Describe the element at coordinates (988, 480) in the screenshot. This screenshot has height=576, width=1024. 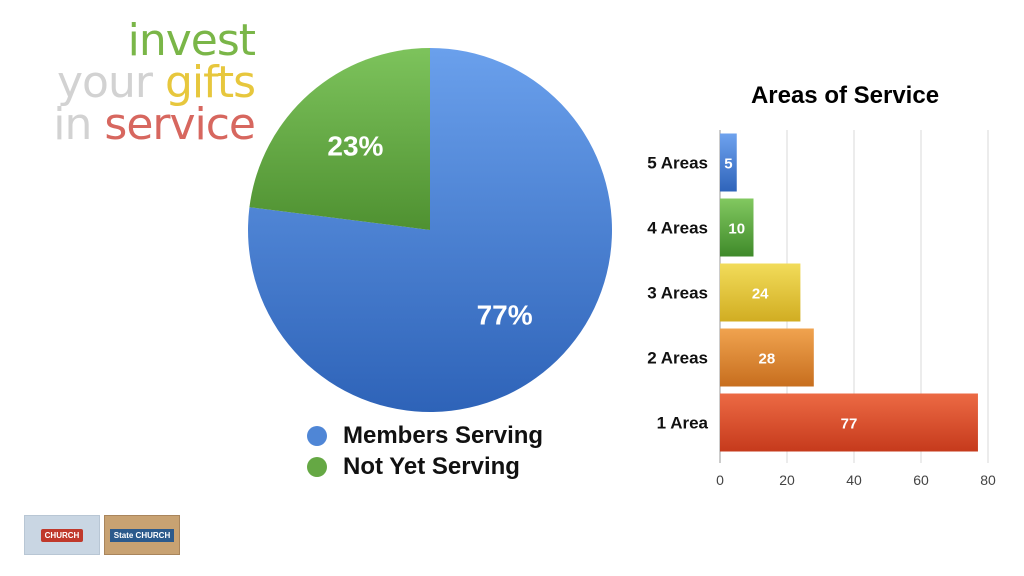
I see `x-tick-label: 80` at that location.